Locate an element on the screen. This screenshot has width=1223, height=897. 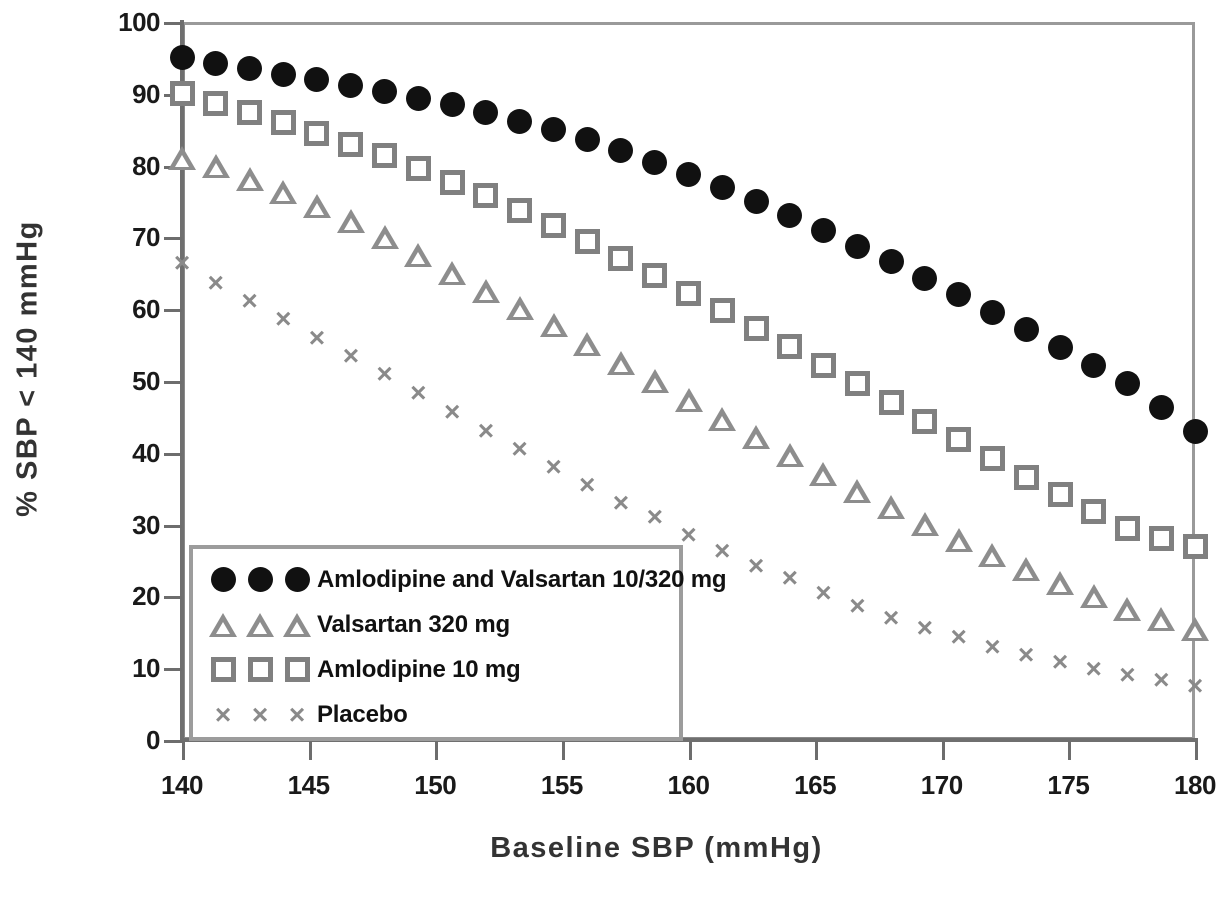
x-tick-label: 175 is located at coordinates (1068, 785).